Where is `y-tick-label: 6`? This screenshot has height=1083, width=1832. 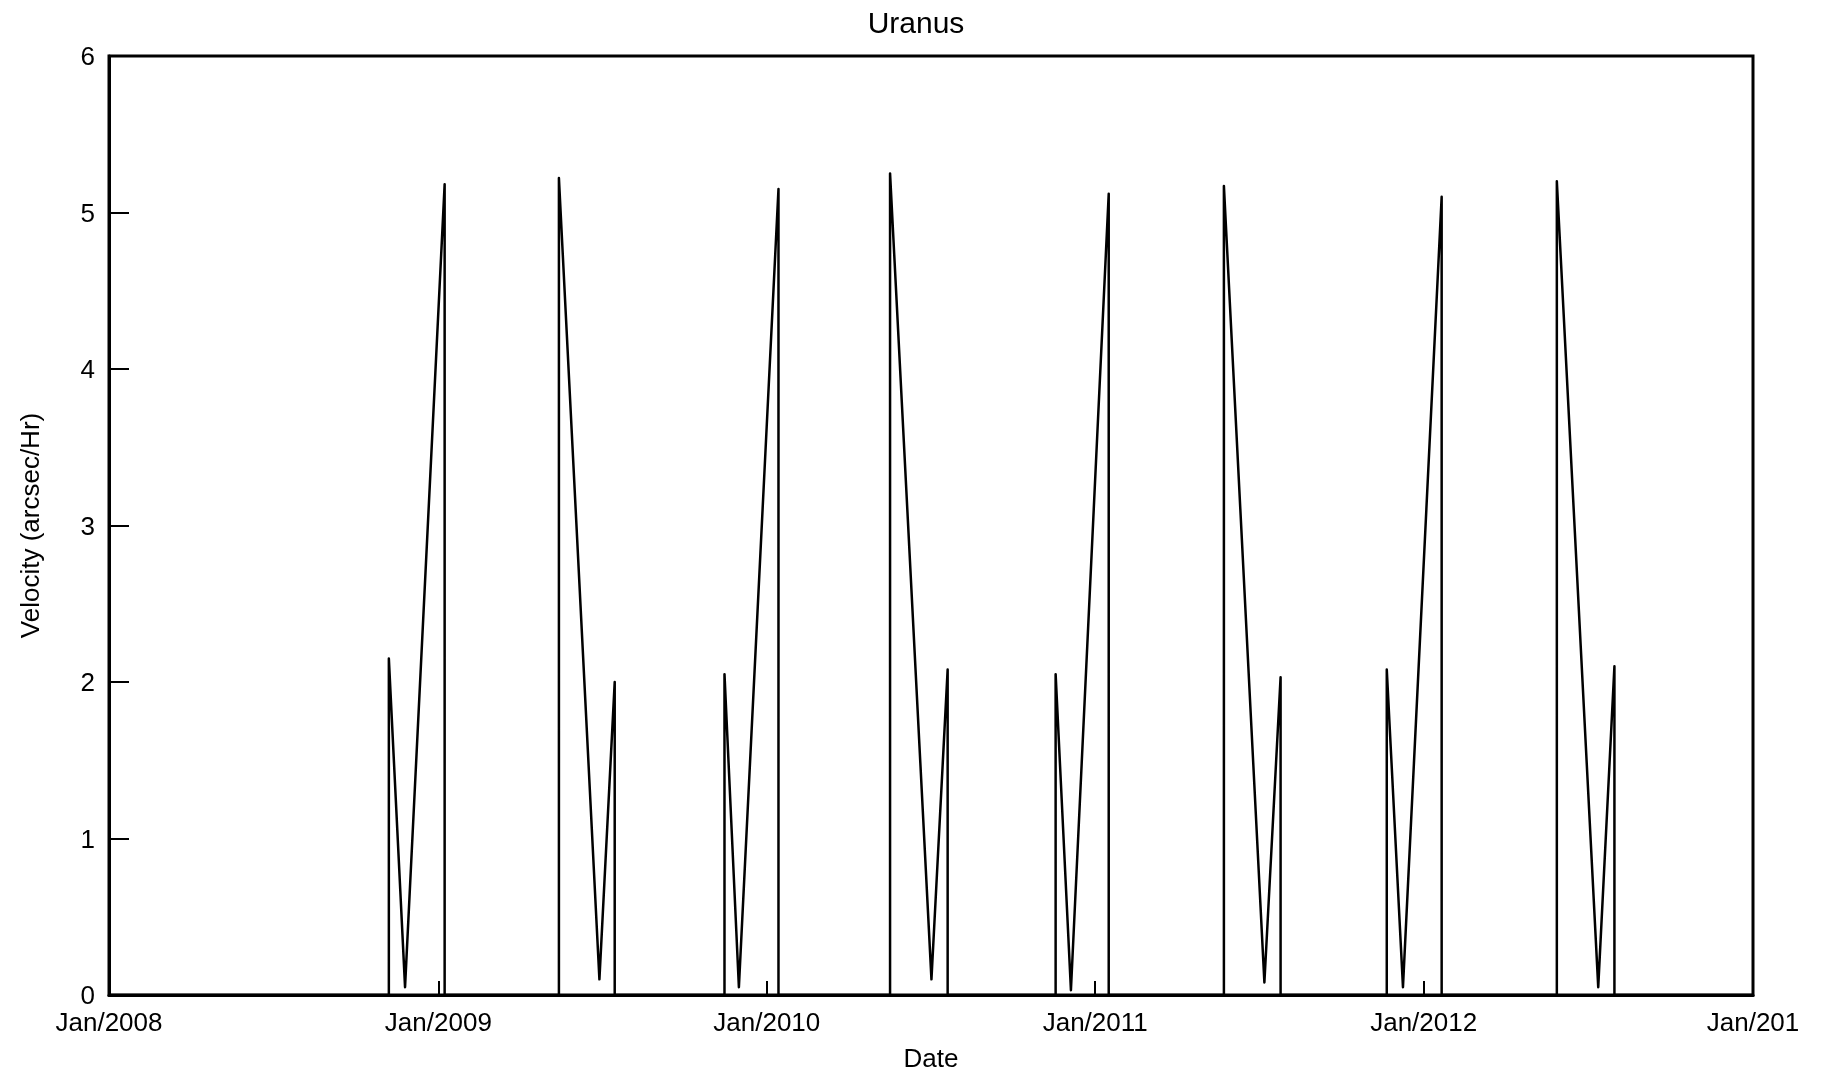 y-tick-label: 6 is located at coordinates (87, 56).